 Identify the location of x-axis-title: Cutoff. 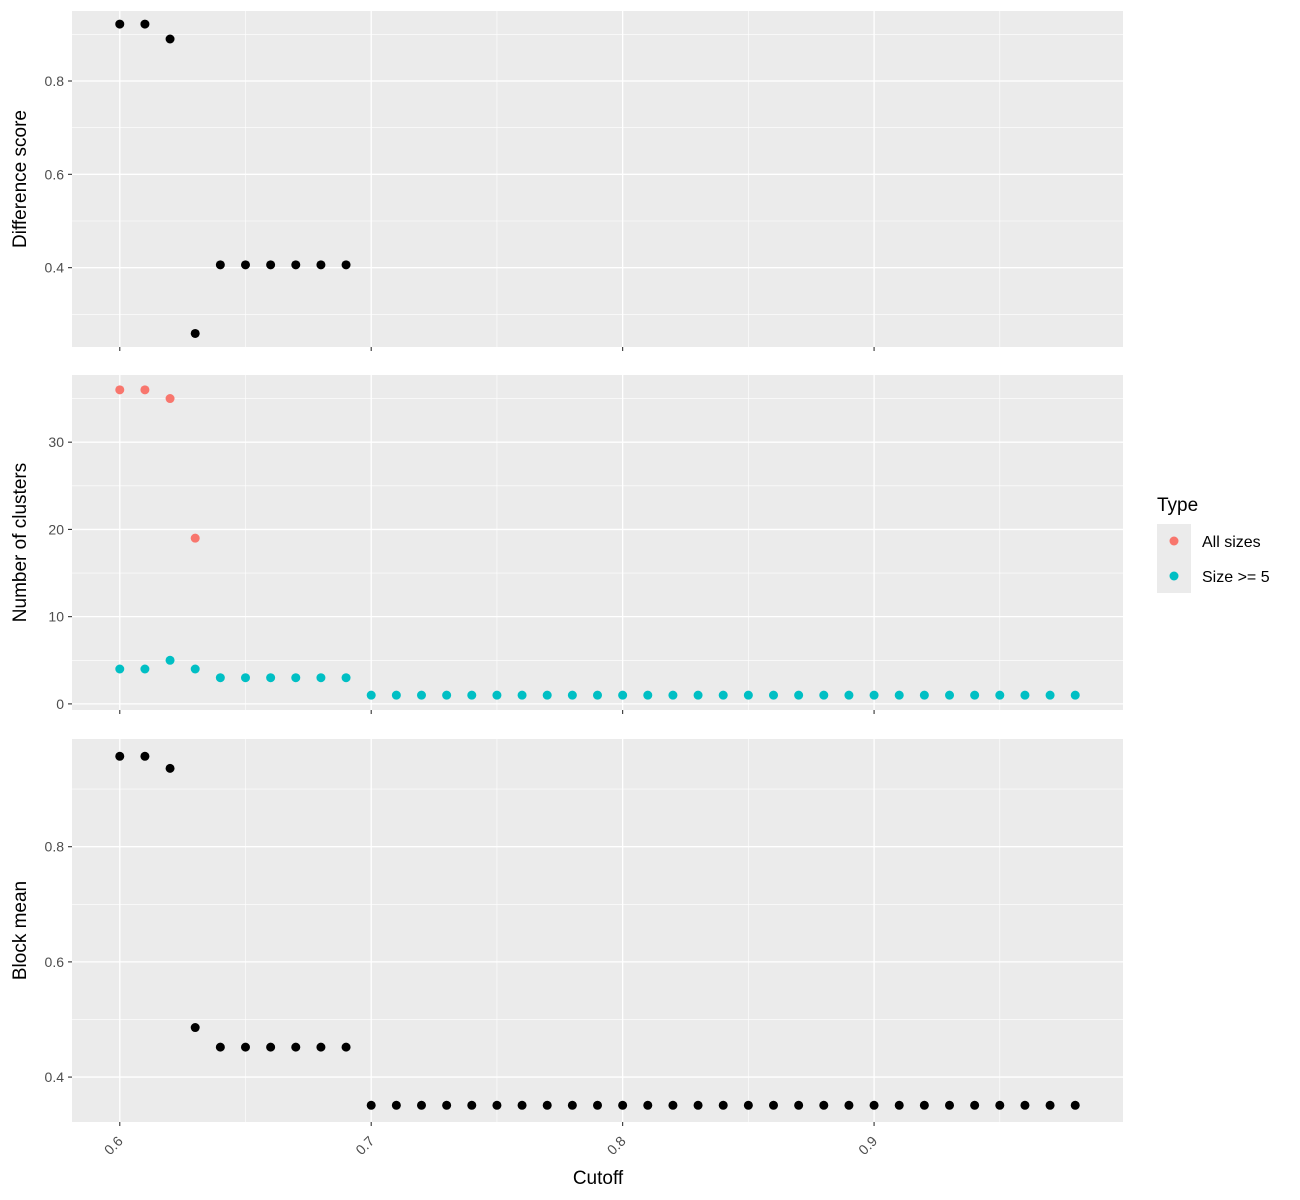
(598, 1178).